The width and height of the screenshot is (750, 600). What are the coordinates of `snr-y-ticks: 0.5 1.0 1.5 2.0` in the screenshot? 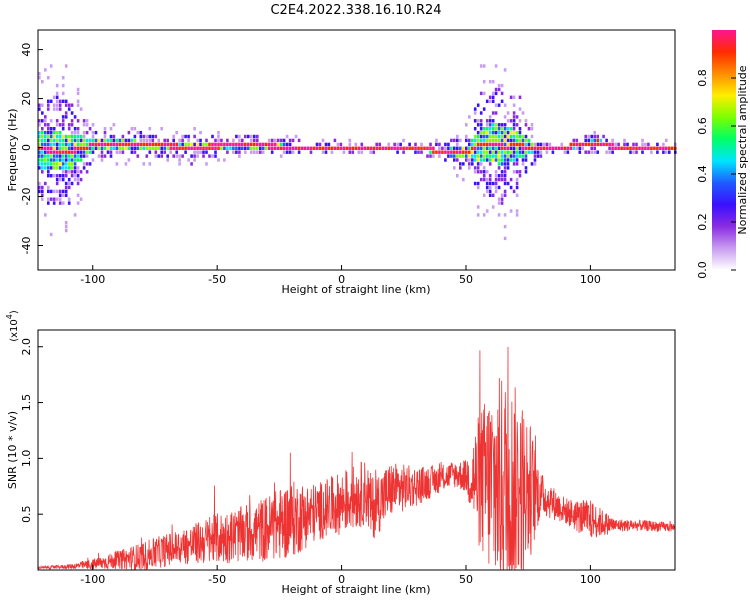 It's located at (31, 430).